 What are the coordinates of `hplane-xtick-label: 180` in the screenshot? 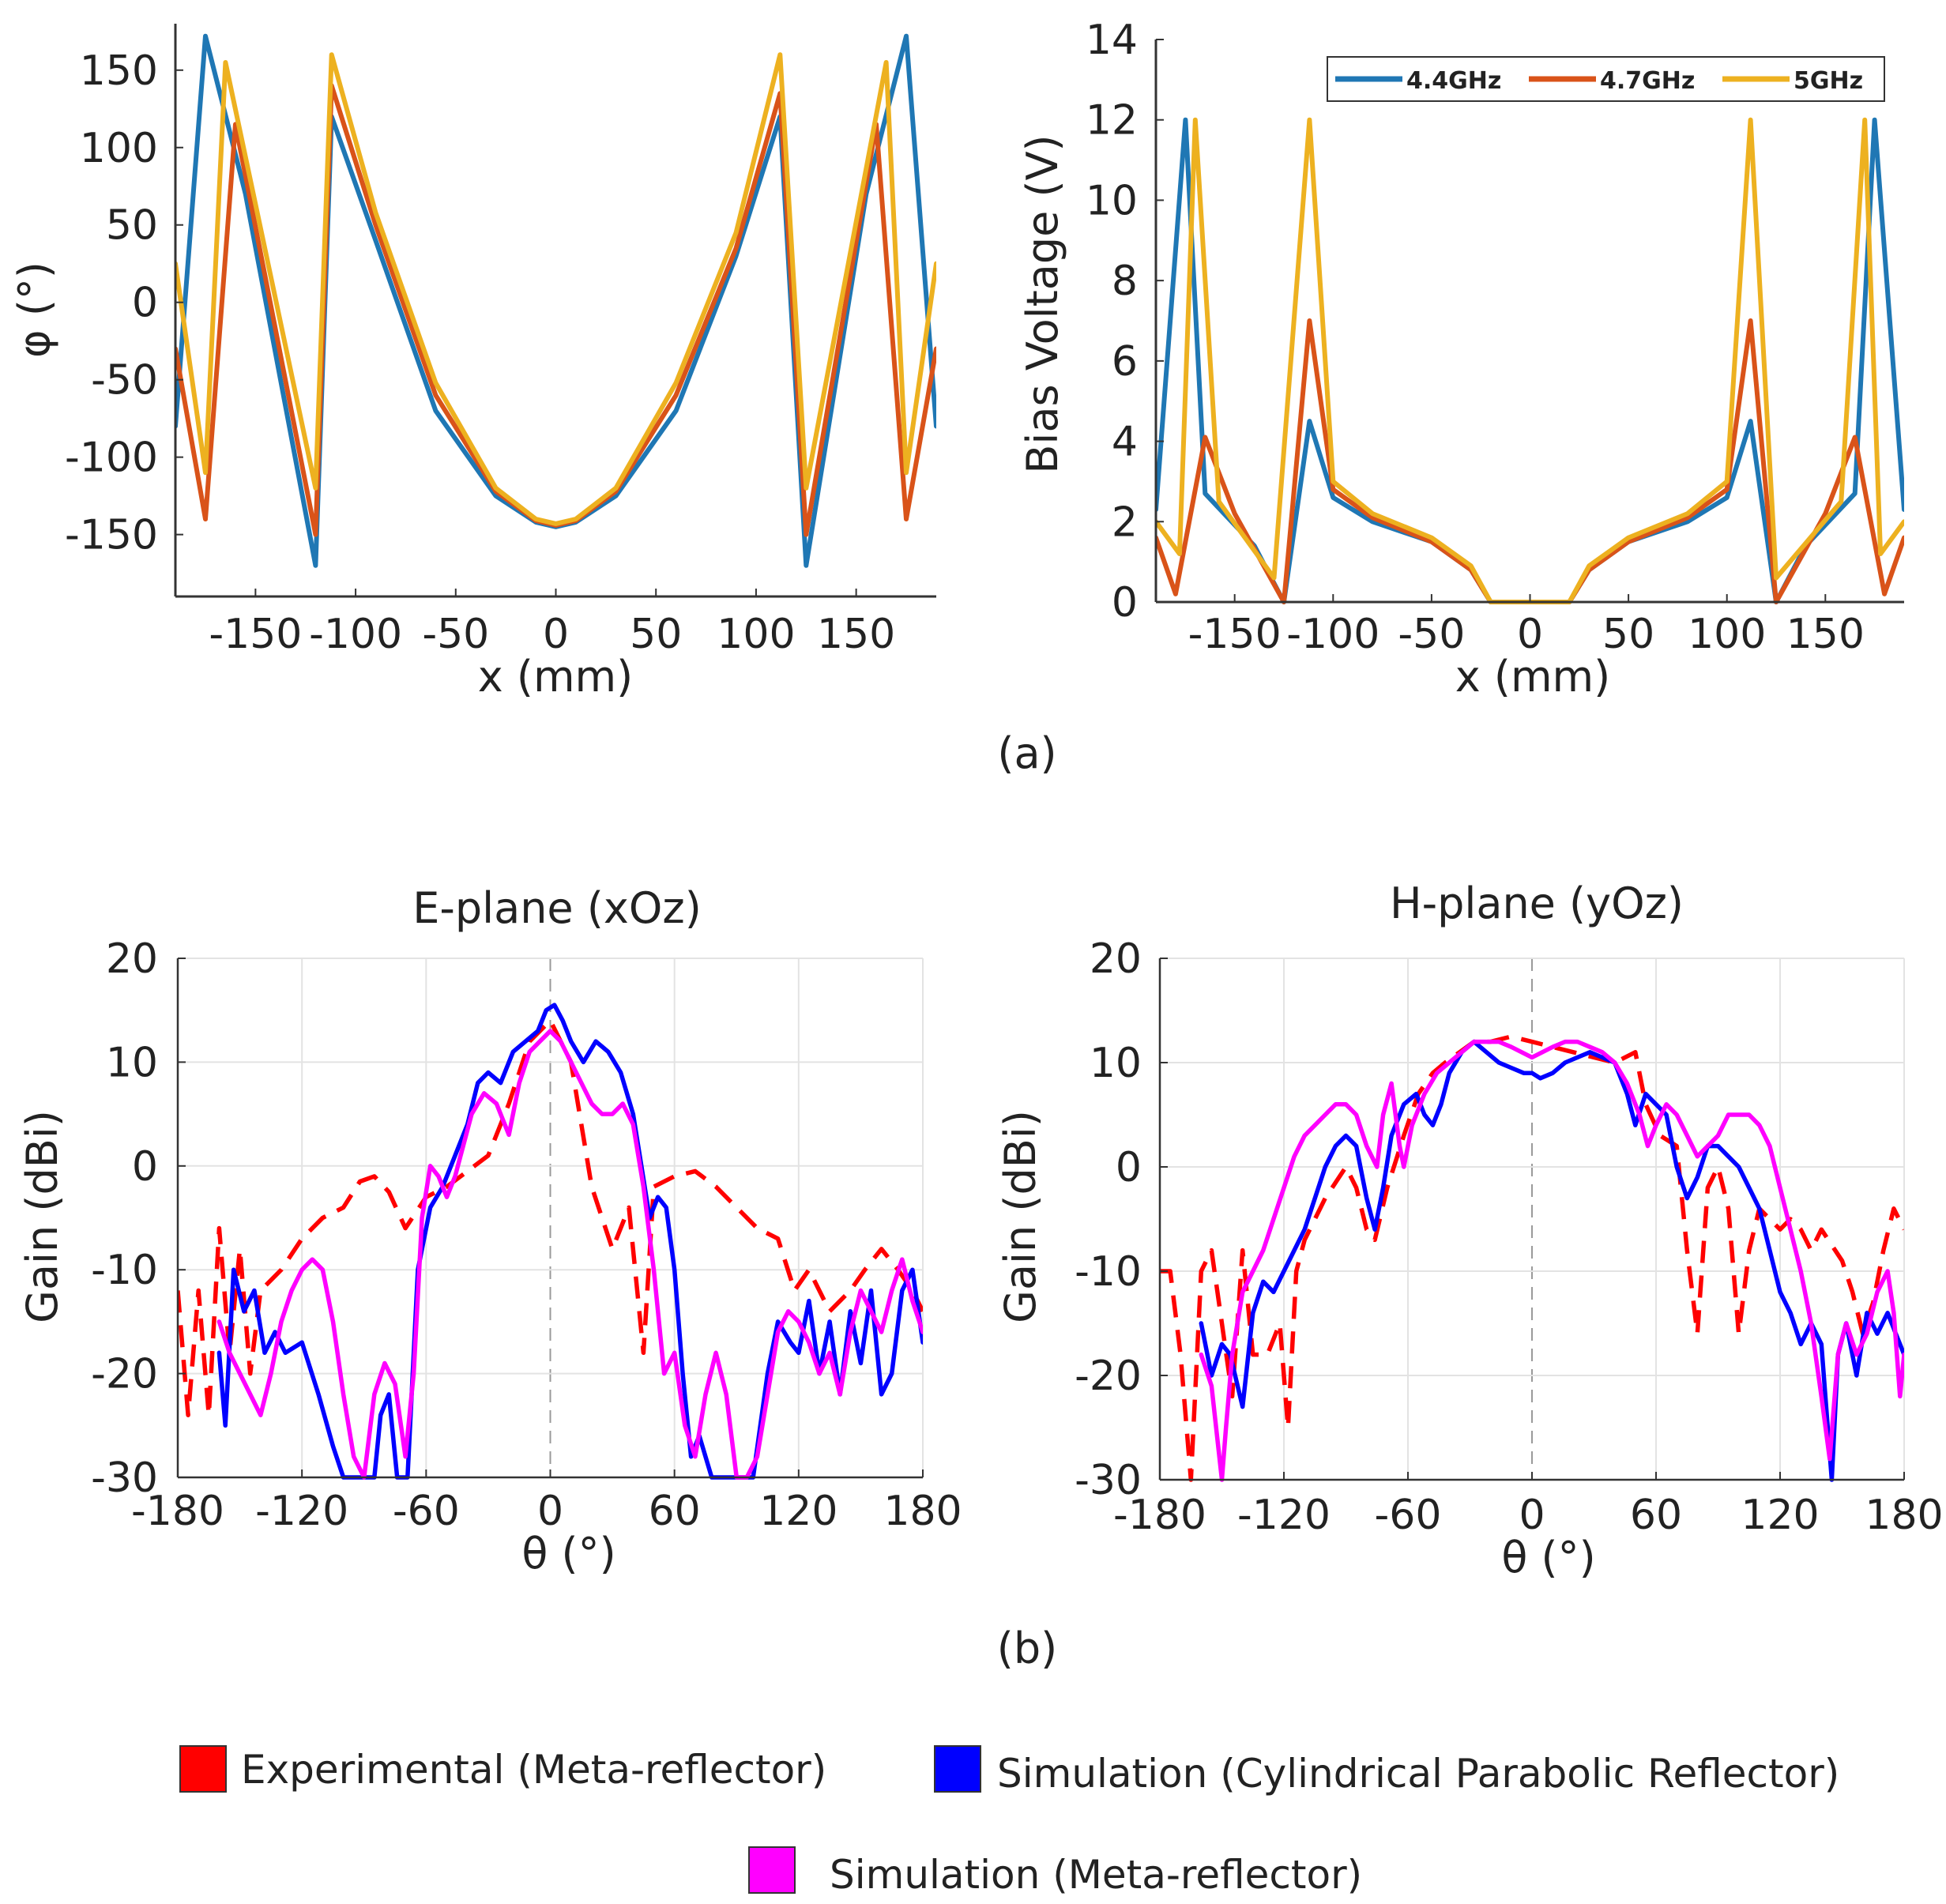 It's located at (1904, 1515).